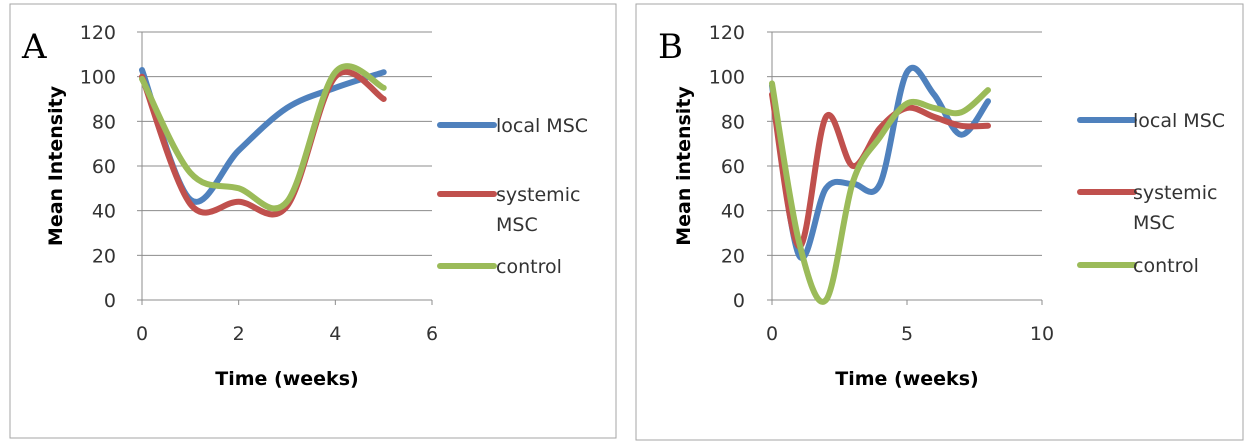 The image size is (1245, 442). Describe the element at coordinates (335, 334) in the screenshot. I see `x-tick-label: 4` at that location.